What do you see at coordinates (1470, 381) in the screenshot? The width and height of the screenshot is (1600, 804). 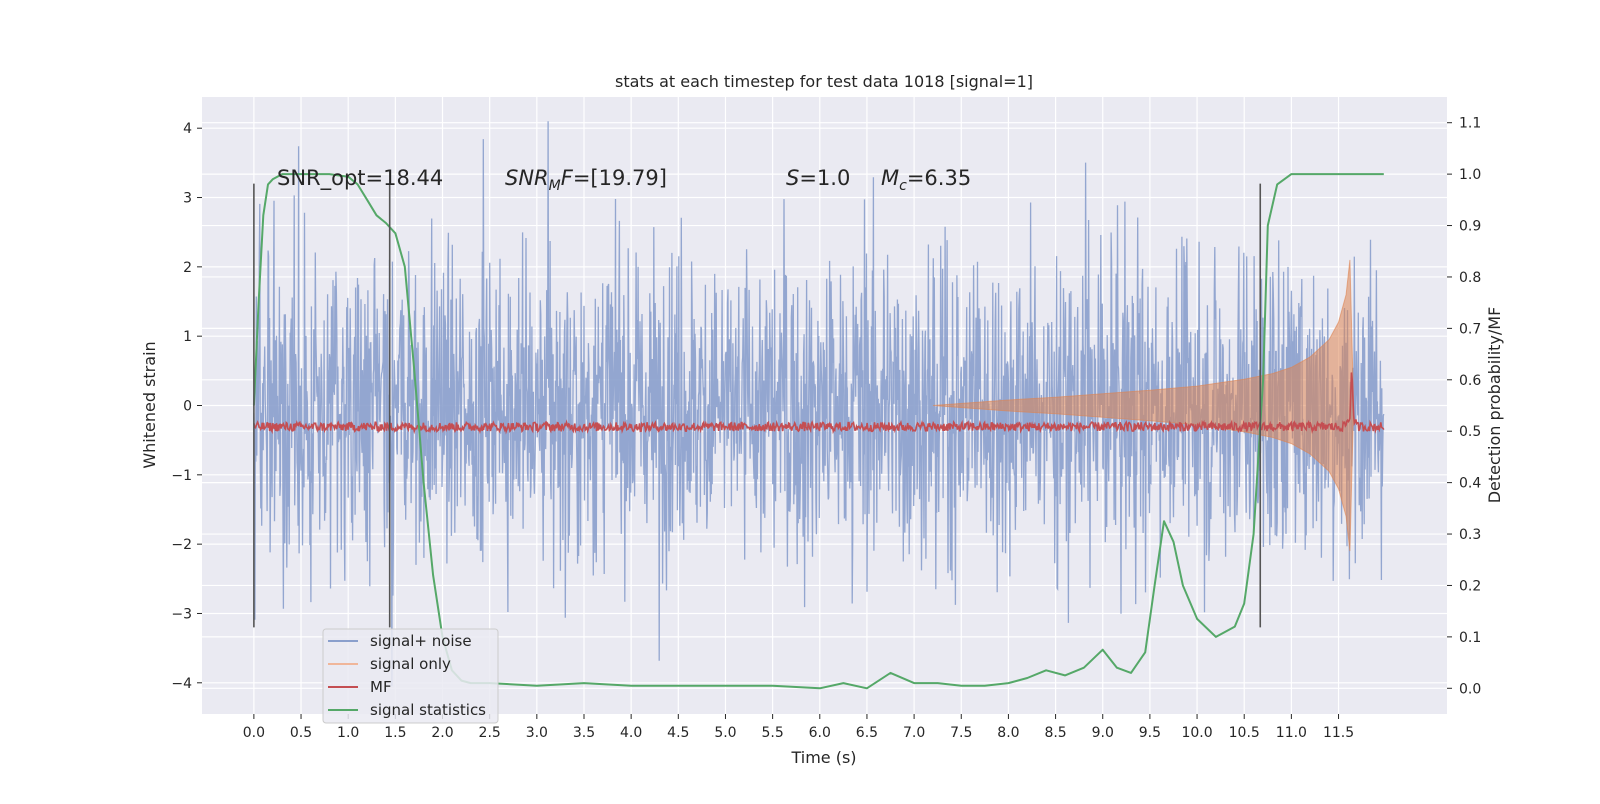 I see `y2-tick-label: 0.6` at bounding box center [1470, 381].